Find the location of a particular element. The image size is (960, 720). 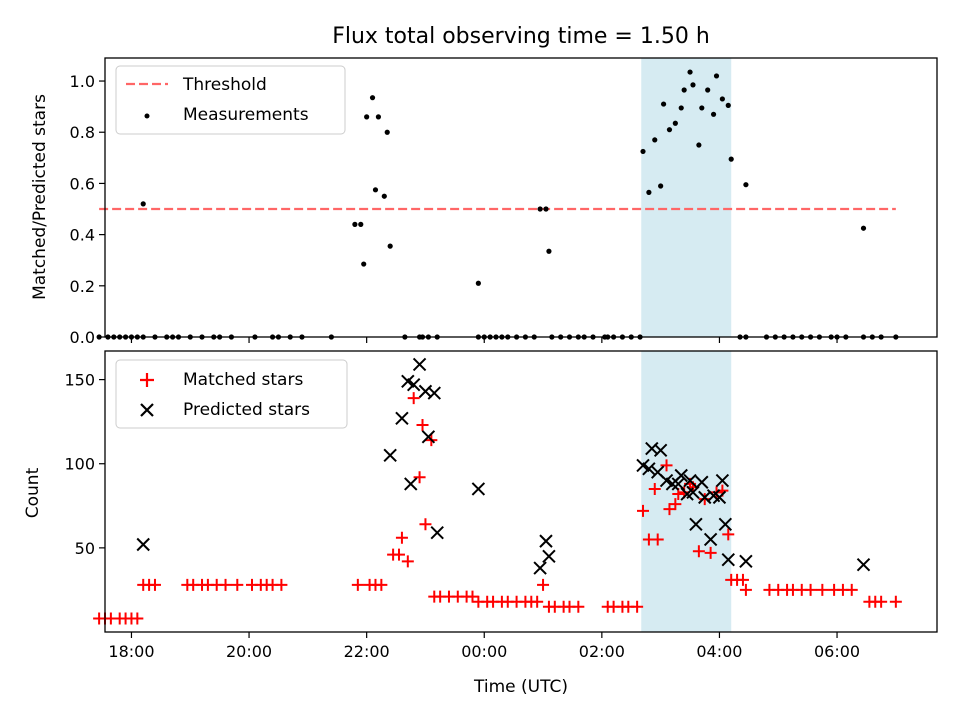

ratio-ylabel: Matched/Predicted stars is located at coordinates (40, 197).